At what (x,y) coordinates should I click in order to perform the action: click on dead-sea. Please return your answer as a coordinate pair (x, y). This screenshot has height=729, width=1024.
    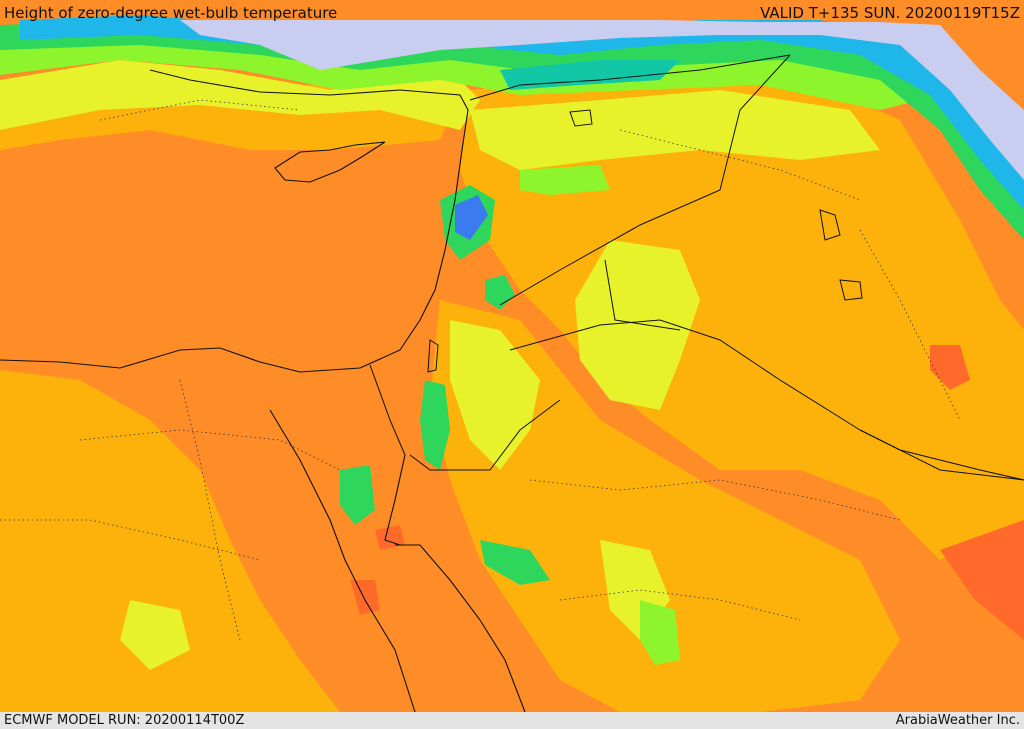
    Looking at the image, I should click on (433, 356).